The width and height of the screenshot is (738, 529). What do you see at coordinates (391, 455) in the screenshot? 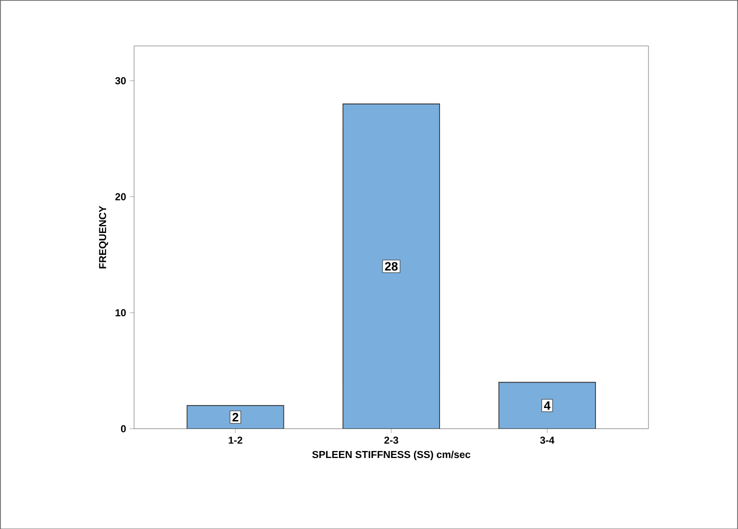
I see `x-axis-title: SPLEEN STIFFNESS (SS) cm/sec` at bounding box center [391, 455].